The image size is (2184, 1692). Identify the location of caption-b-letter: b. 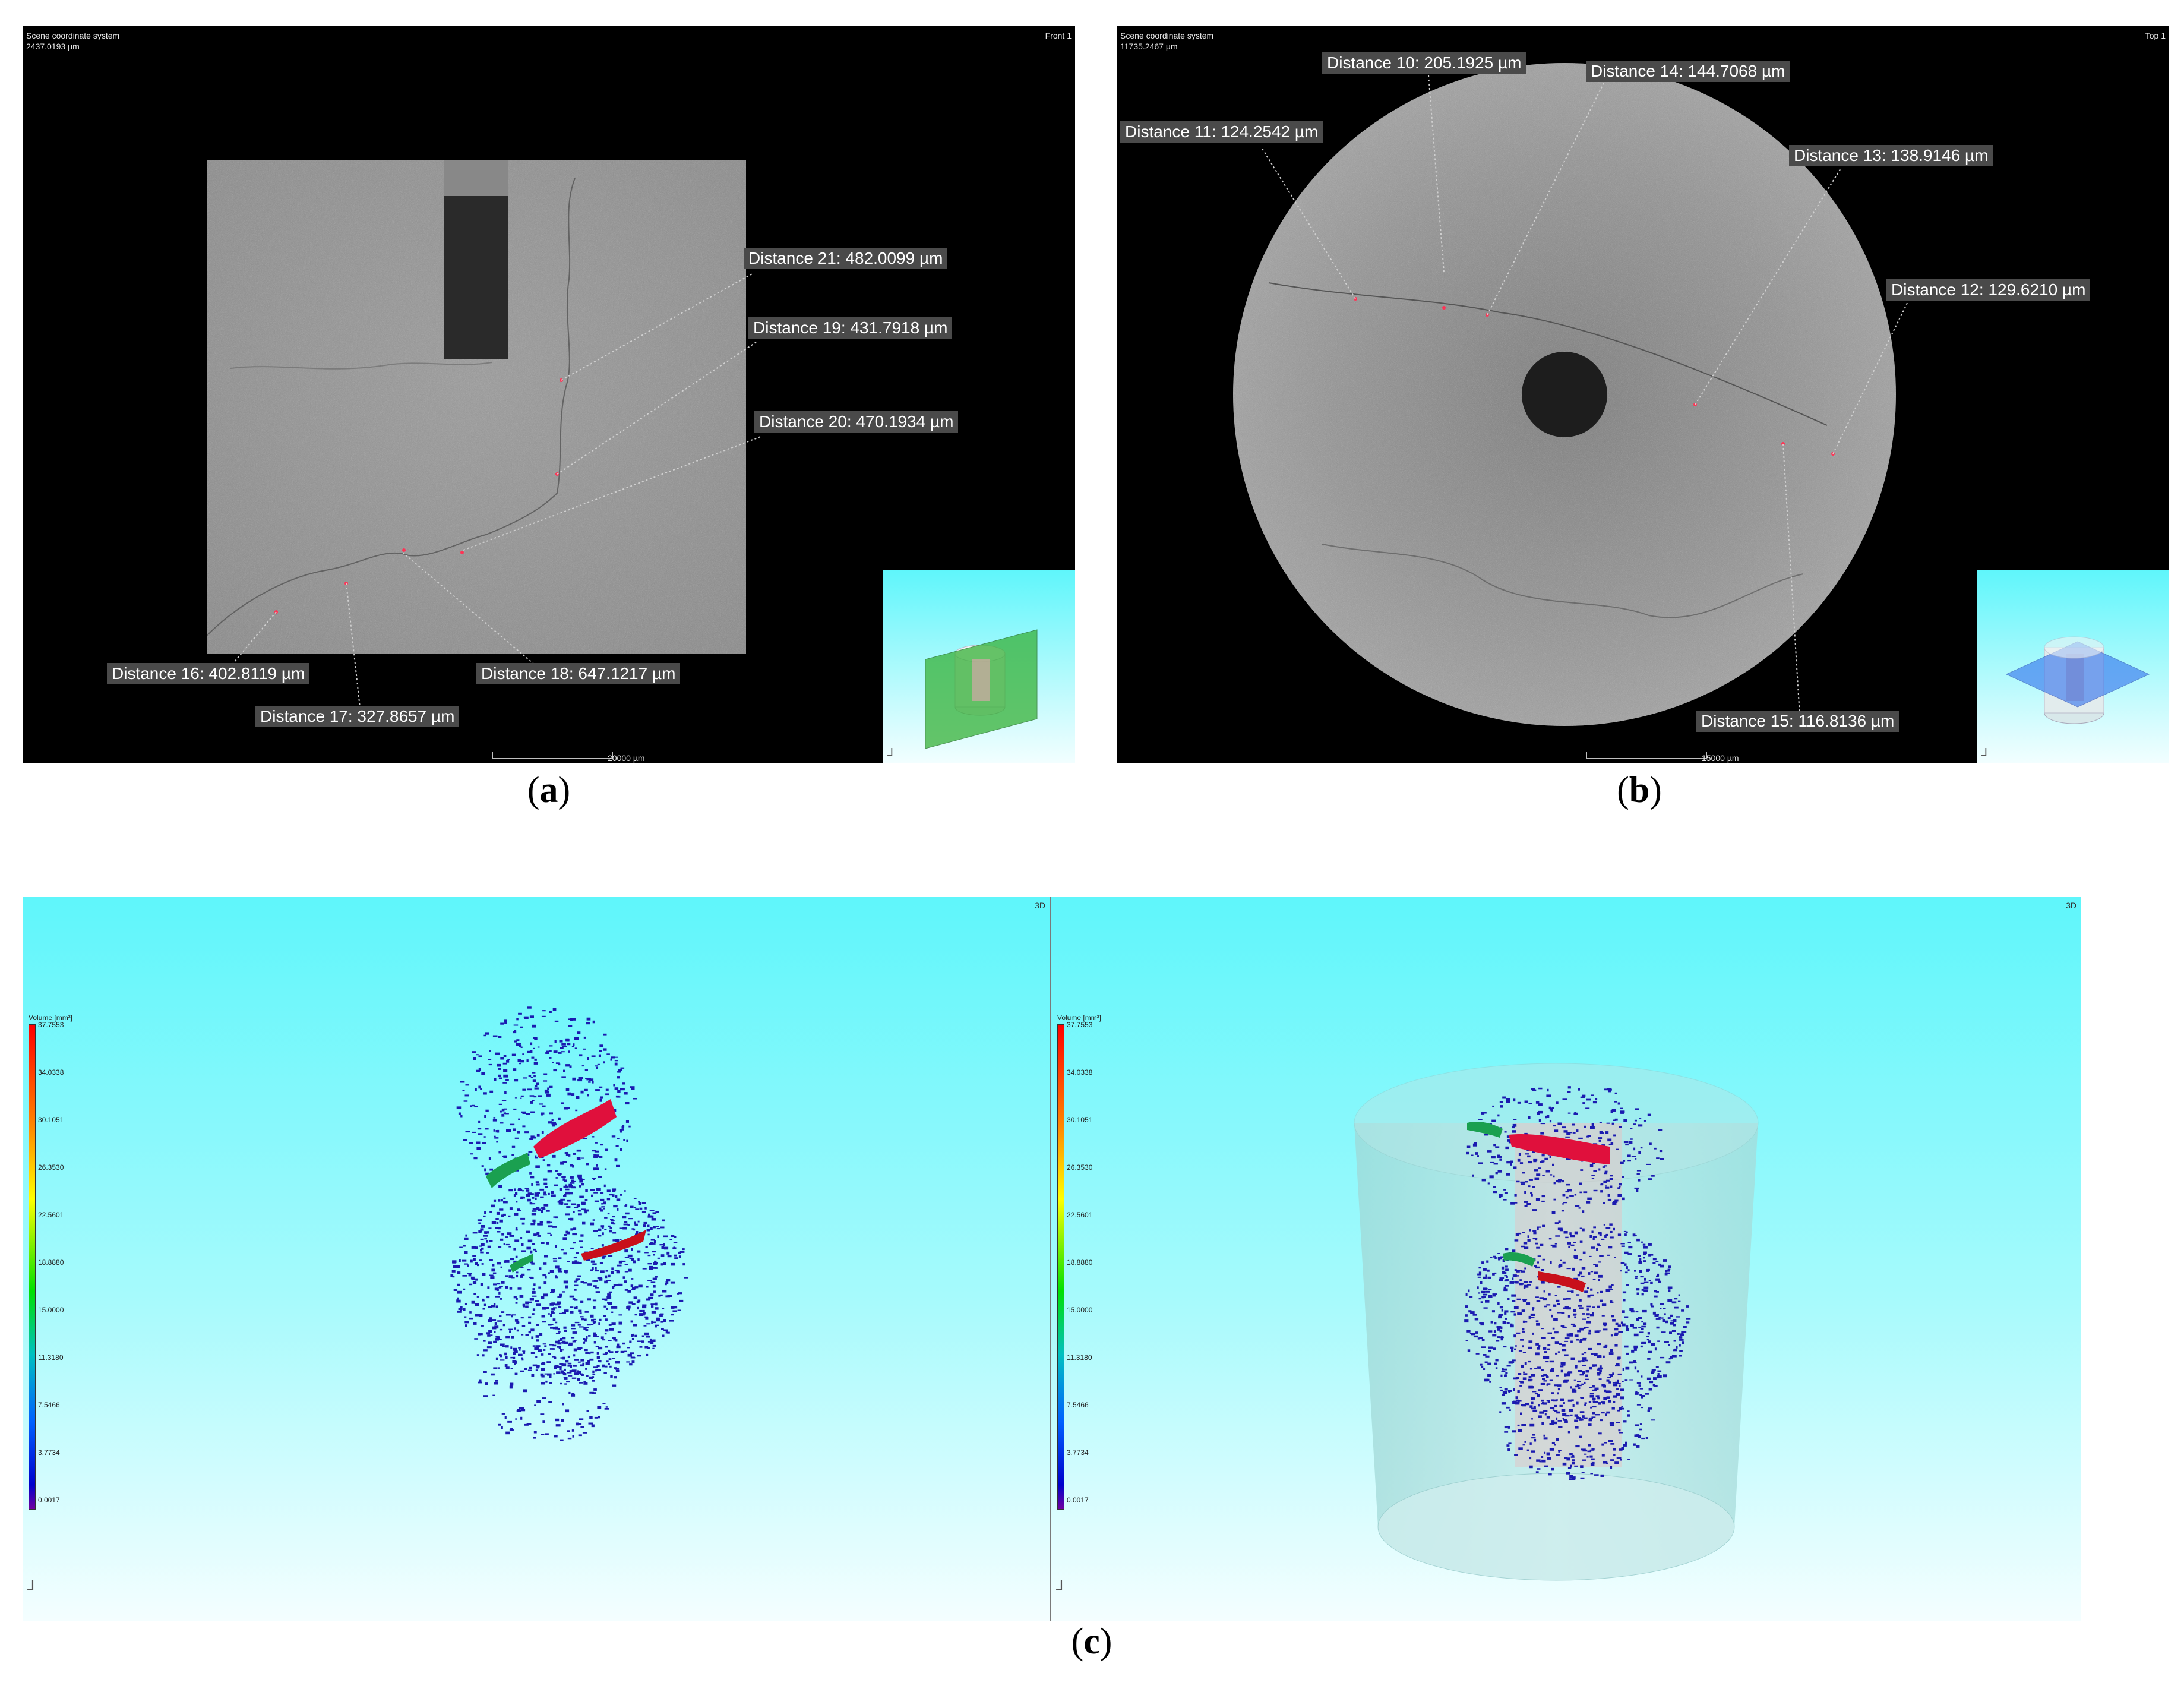
(1639, 790).